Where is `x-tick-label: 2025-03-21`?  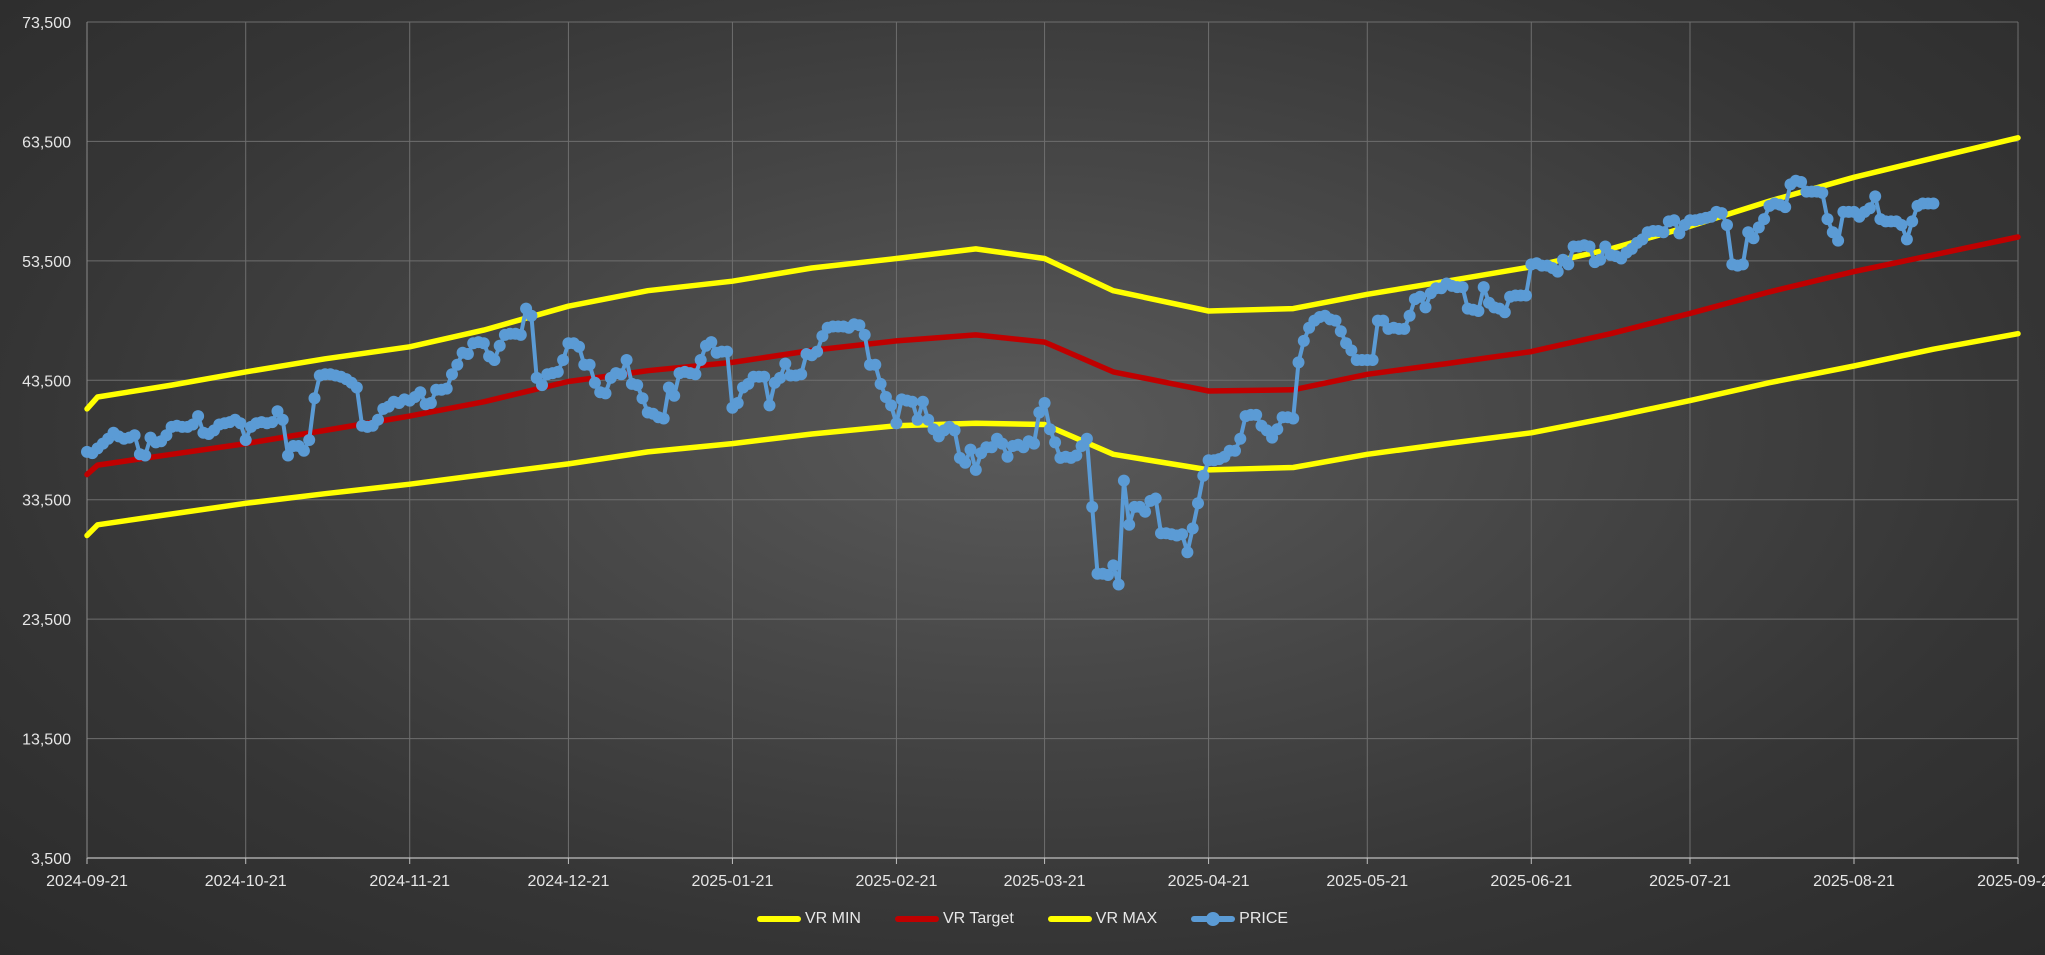 x-tick-label: 2025-03-21 is located at coordinates (1045, 881).